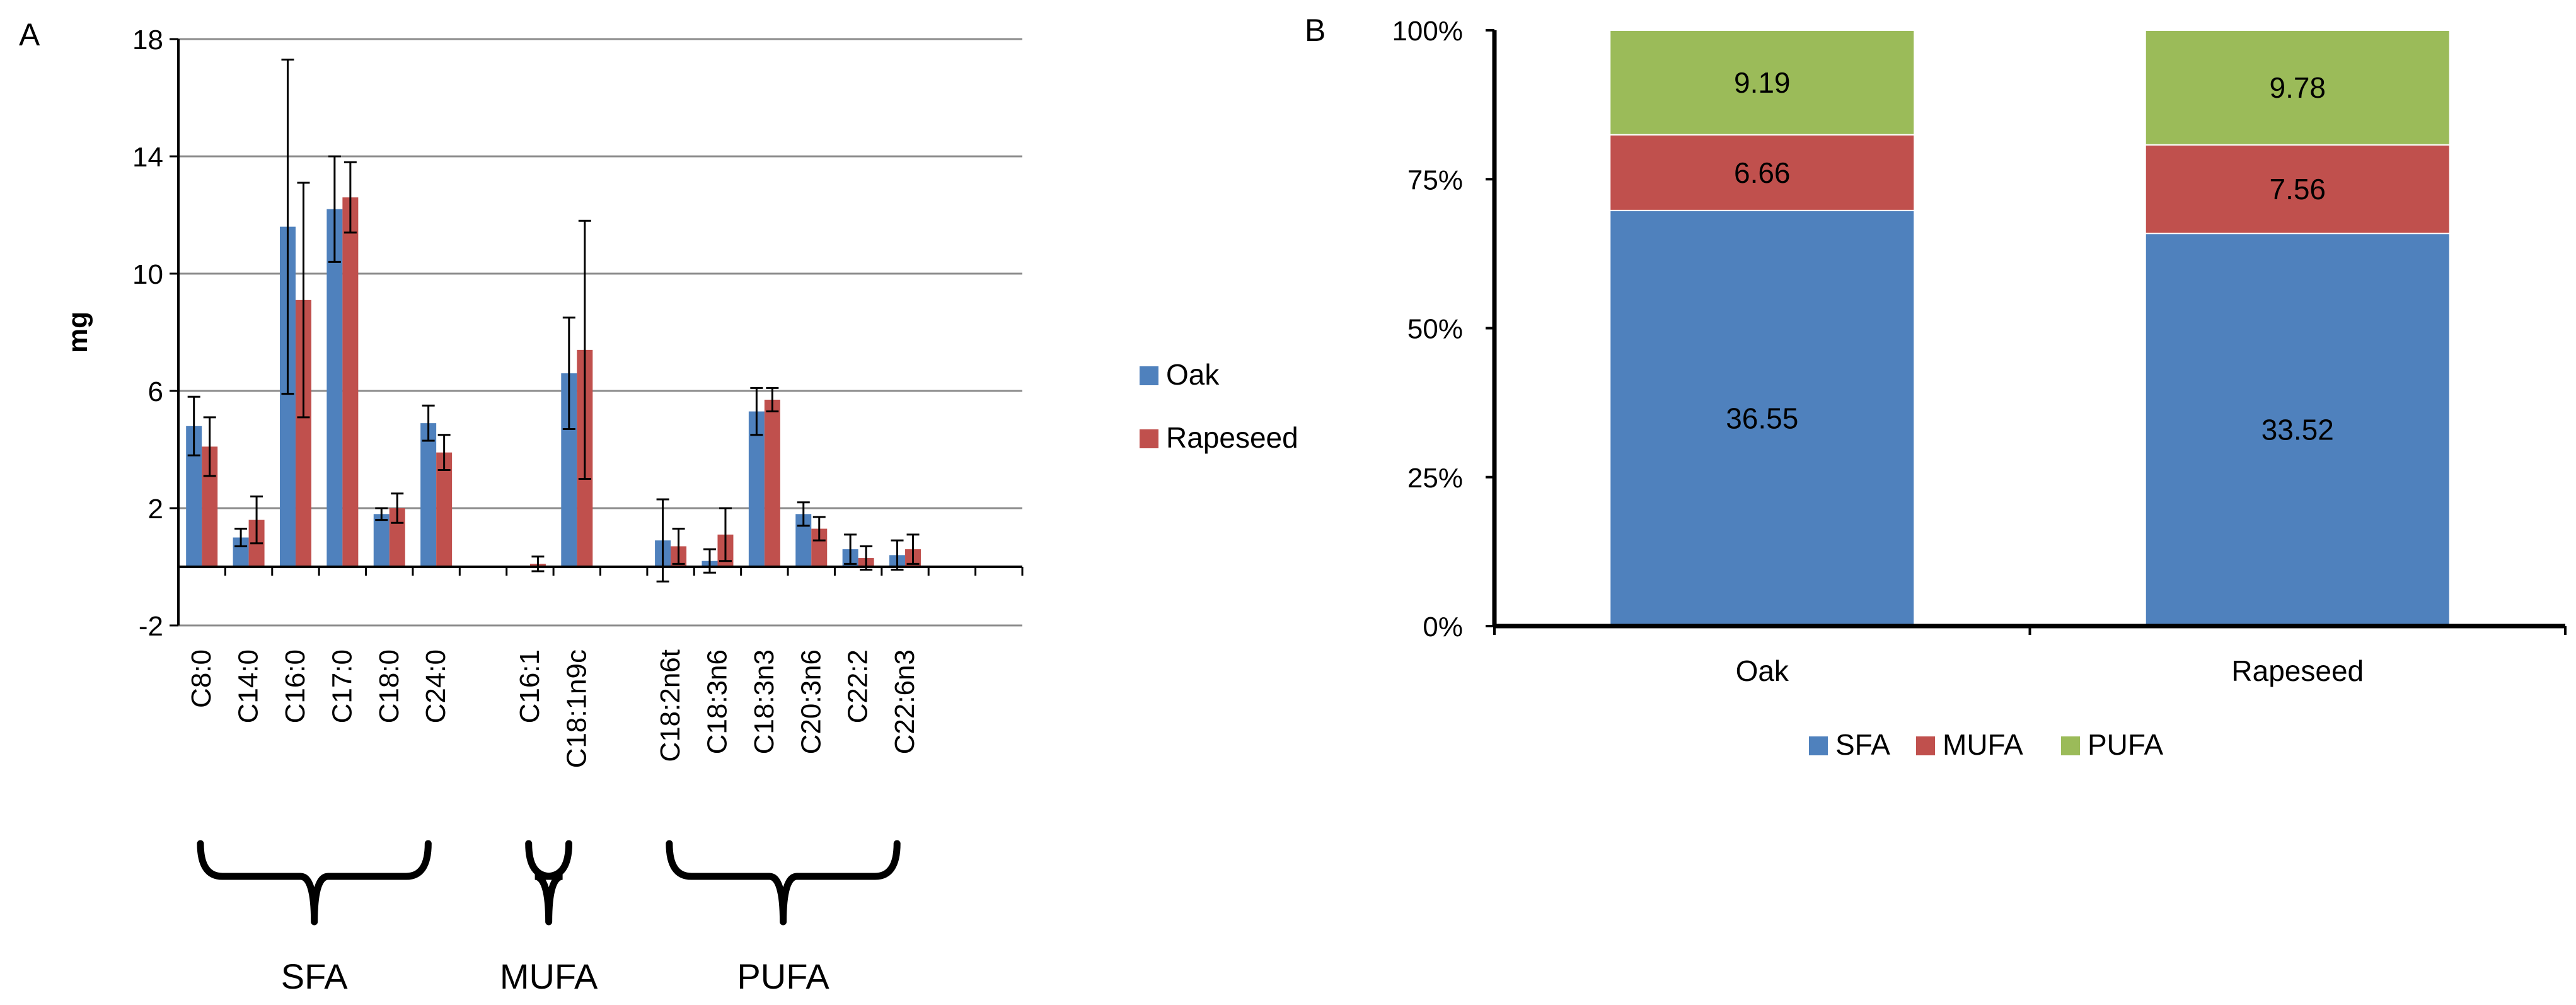  I want to click on legend-label-mufa: MUFA, so click(1983, 744).